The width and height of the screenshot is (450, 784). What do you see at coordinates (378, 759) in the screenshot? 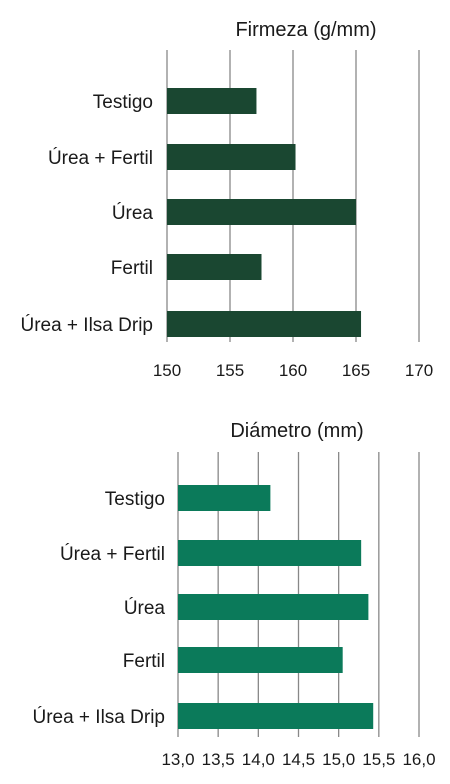
I see `tick-label: 15,5` at bounding box center [378, 759].